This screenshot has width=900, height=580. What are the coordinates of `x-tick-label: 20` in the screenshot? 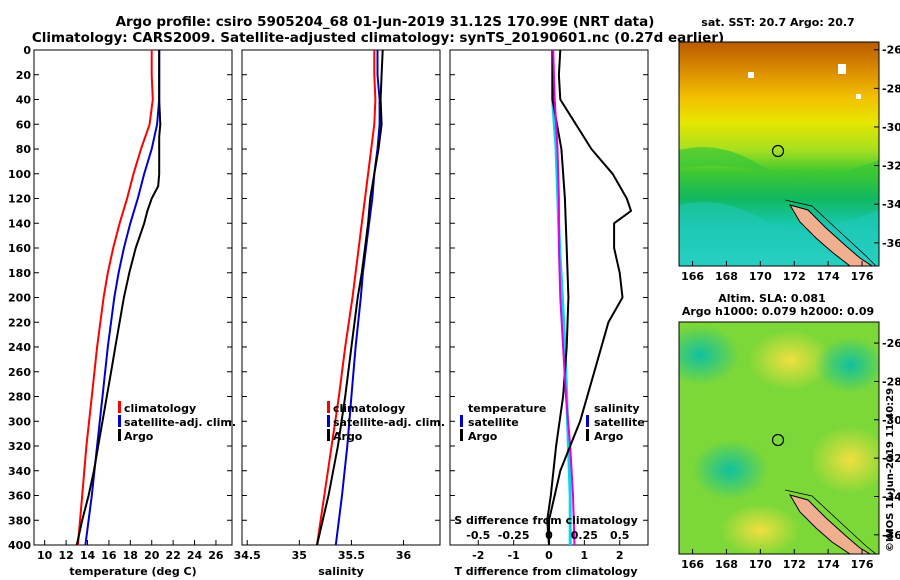 It's located at (152, 555).